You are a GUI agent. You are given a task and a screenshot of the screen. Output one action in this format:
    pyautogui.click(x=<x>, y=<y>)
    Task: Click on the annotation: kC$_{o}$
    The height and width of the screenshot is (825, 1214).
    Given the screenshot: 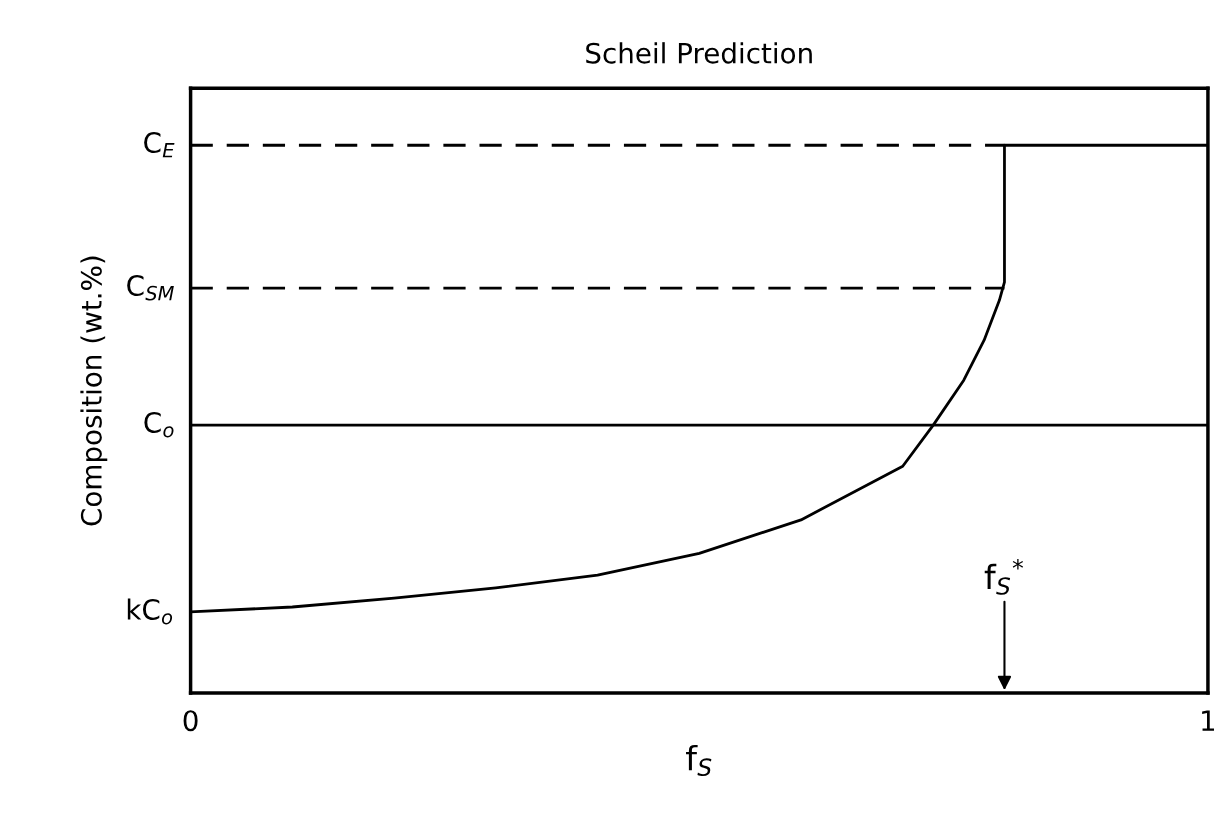 What is the action you would take?
    pyautogui.click(x=150, y=611)
    